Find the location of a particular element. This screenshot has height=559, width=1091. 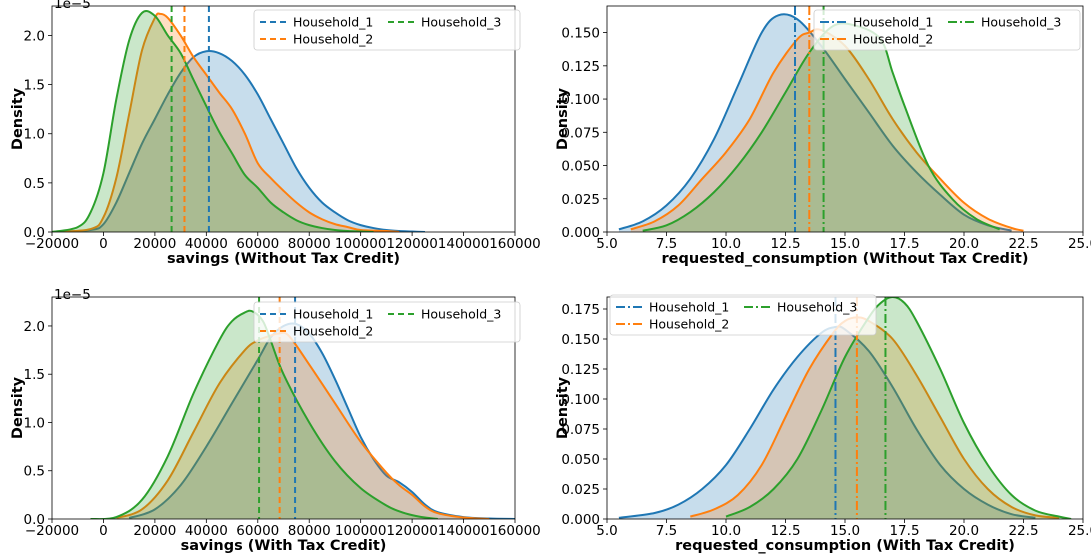

x-tick-label: 120000 is located at coordinates (412, 244).